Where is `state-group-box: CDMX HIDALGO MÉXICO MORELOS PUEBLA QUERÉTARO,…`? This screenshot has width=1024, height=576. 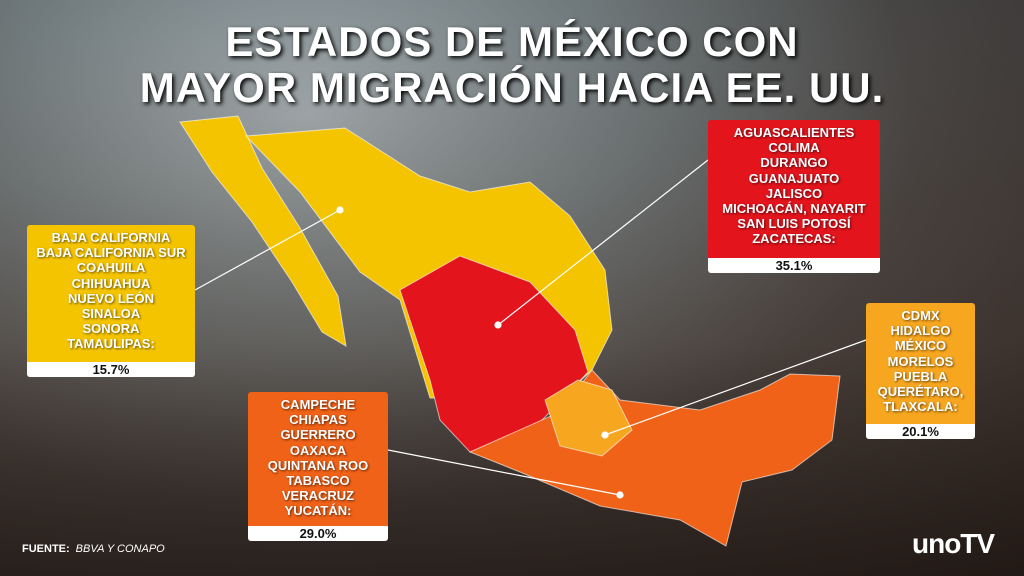
state-group-box: CDMX HIDALGO MÉXICO MORELOS PUEBLA QUERÉTARO,… is located at coordinates (920, 371).